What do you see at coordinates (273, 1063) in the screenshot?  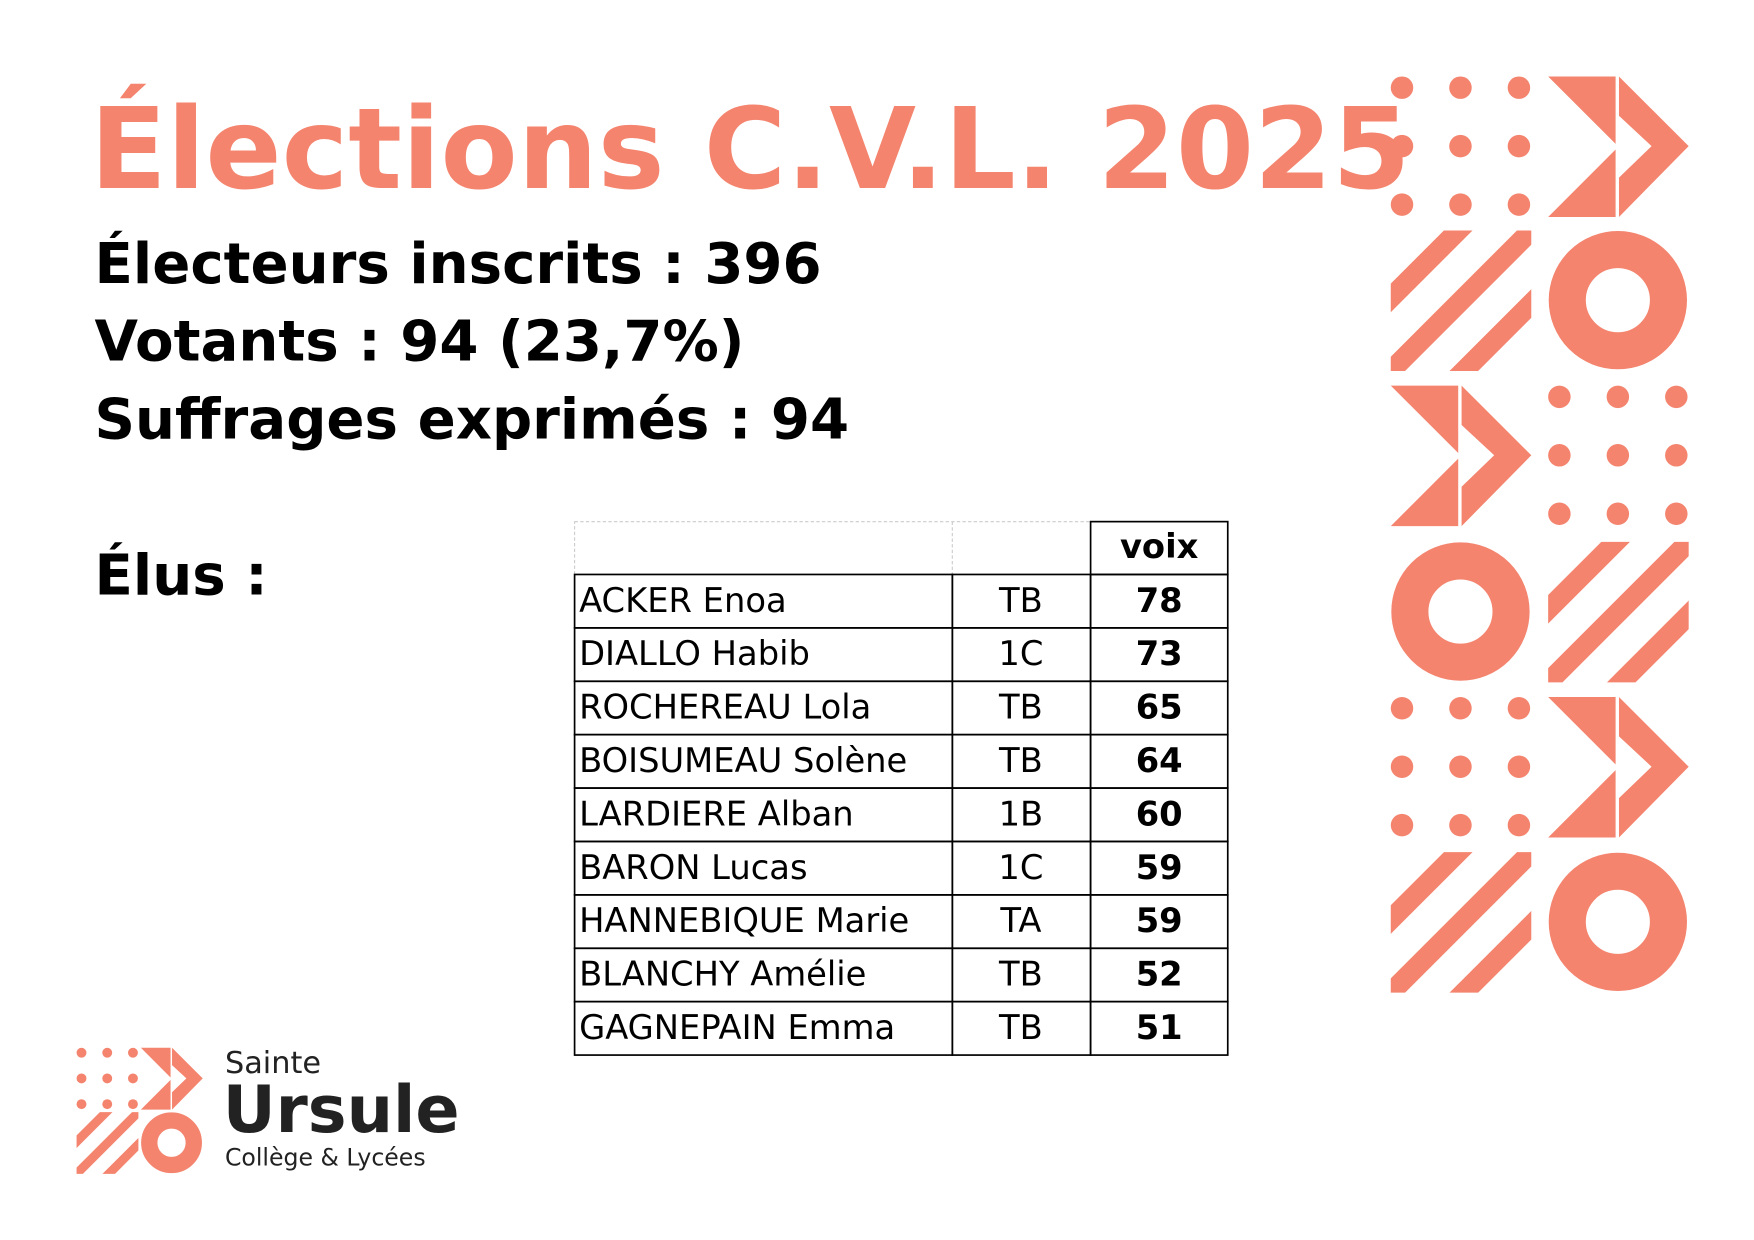 I see `logo-text: Sainte` at bounding box center [273, 1063].